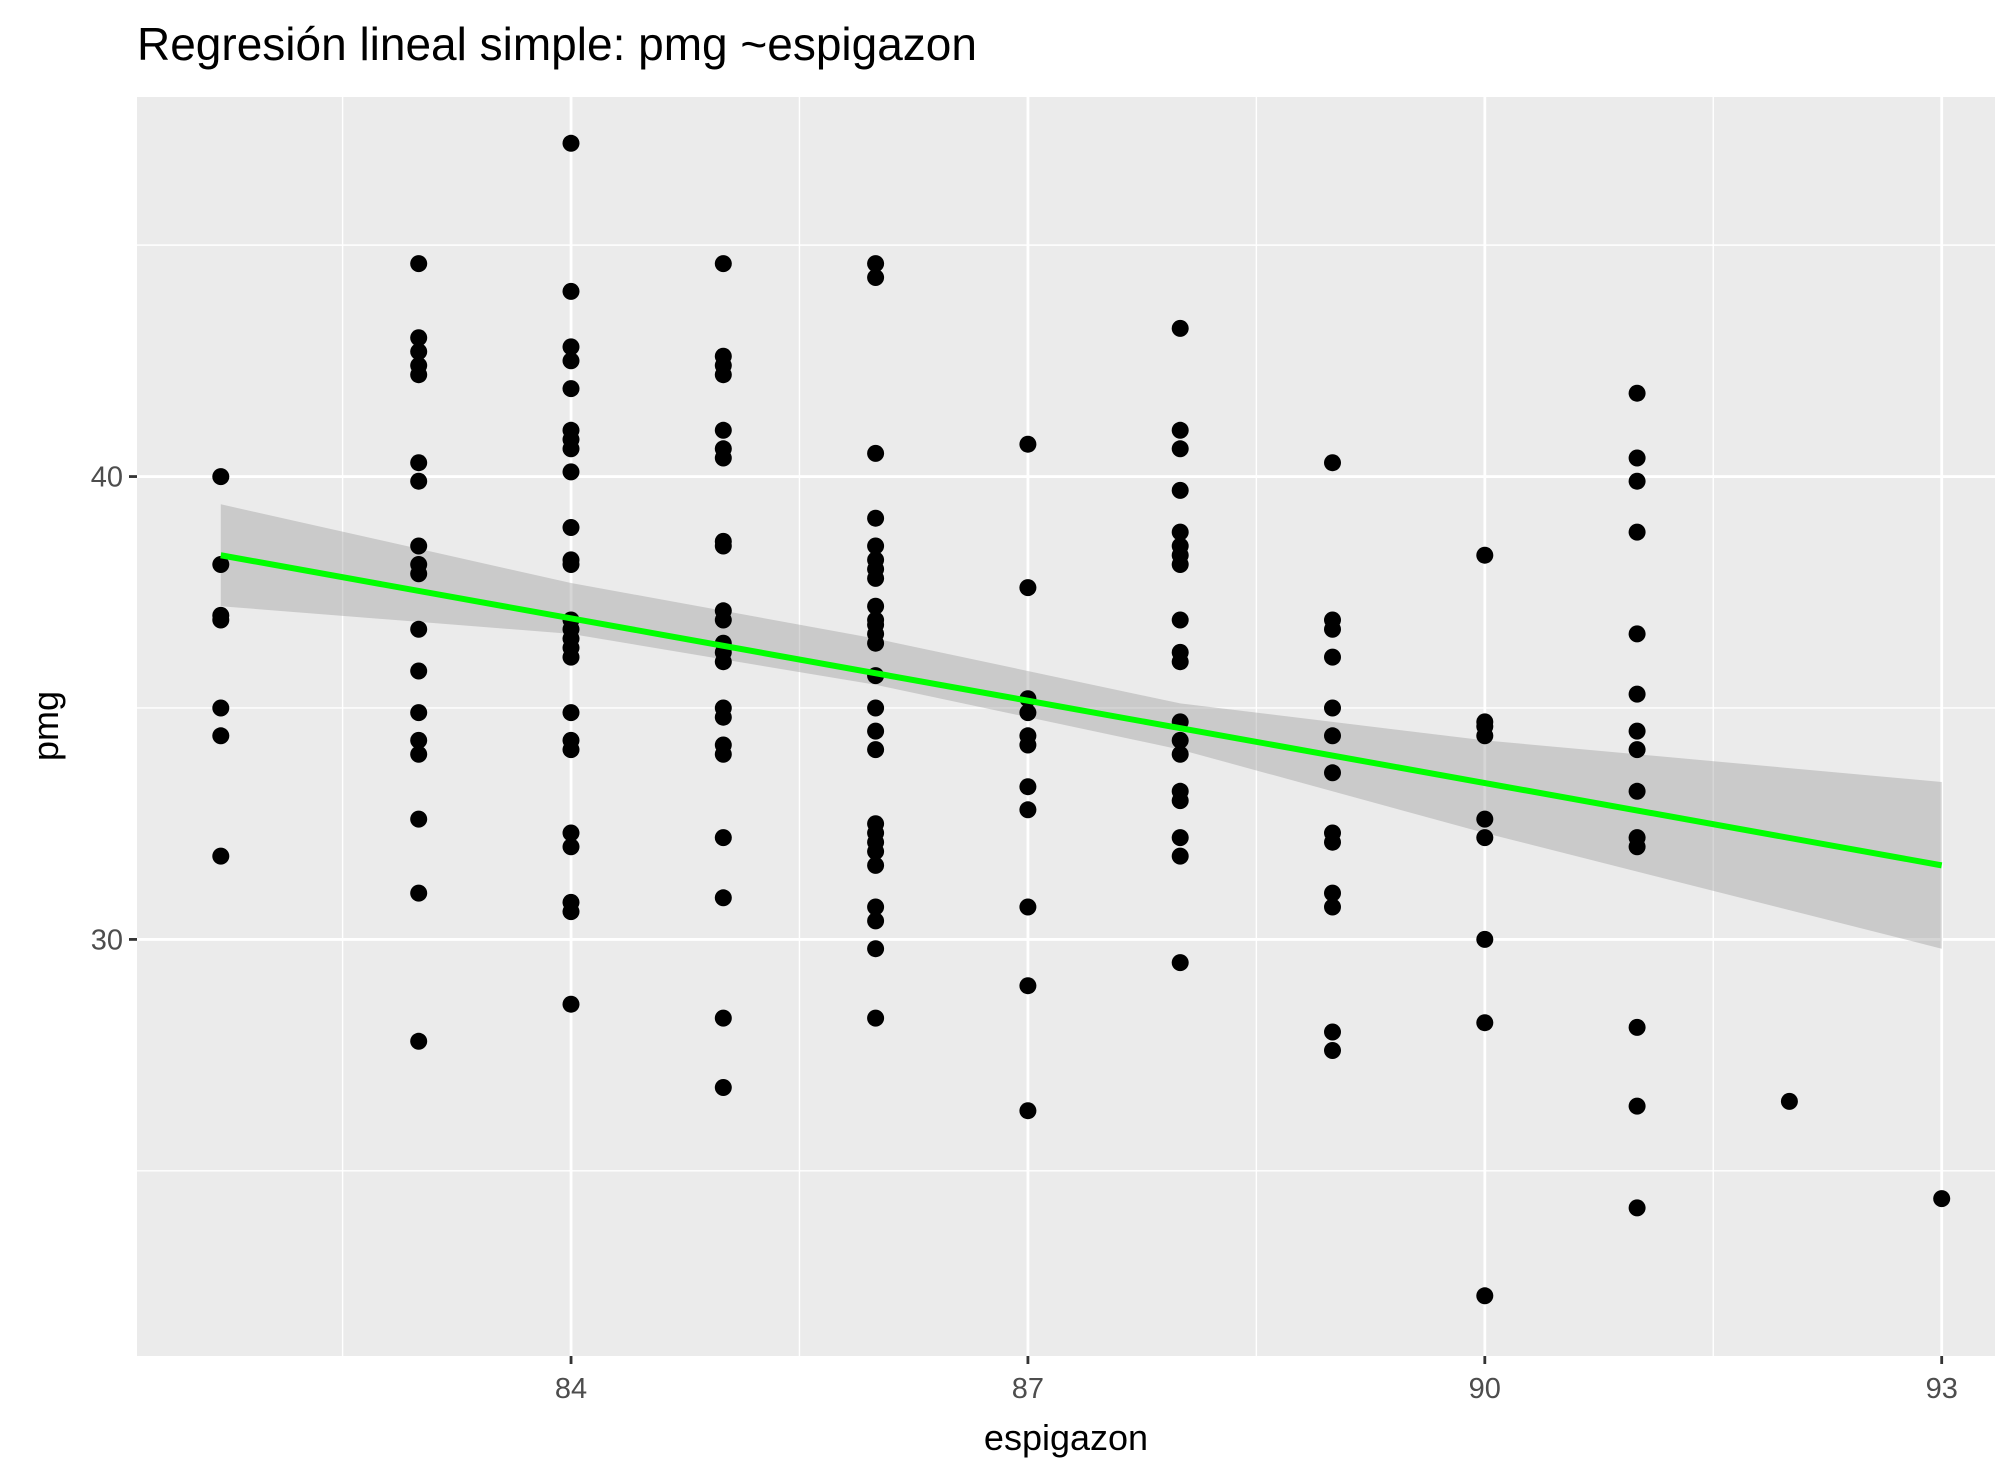 This screenshot has height=1476, width=2007. Describe the element at coordinates (1066, 1437) in the screenshot. I see `x-axis-title: espigazon` at that location.